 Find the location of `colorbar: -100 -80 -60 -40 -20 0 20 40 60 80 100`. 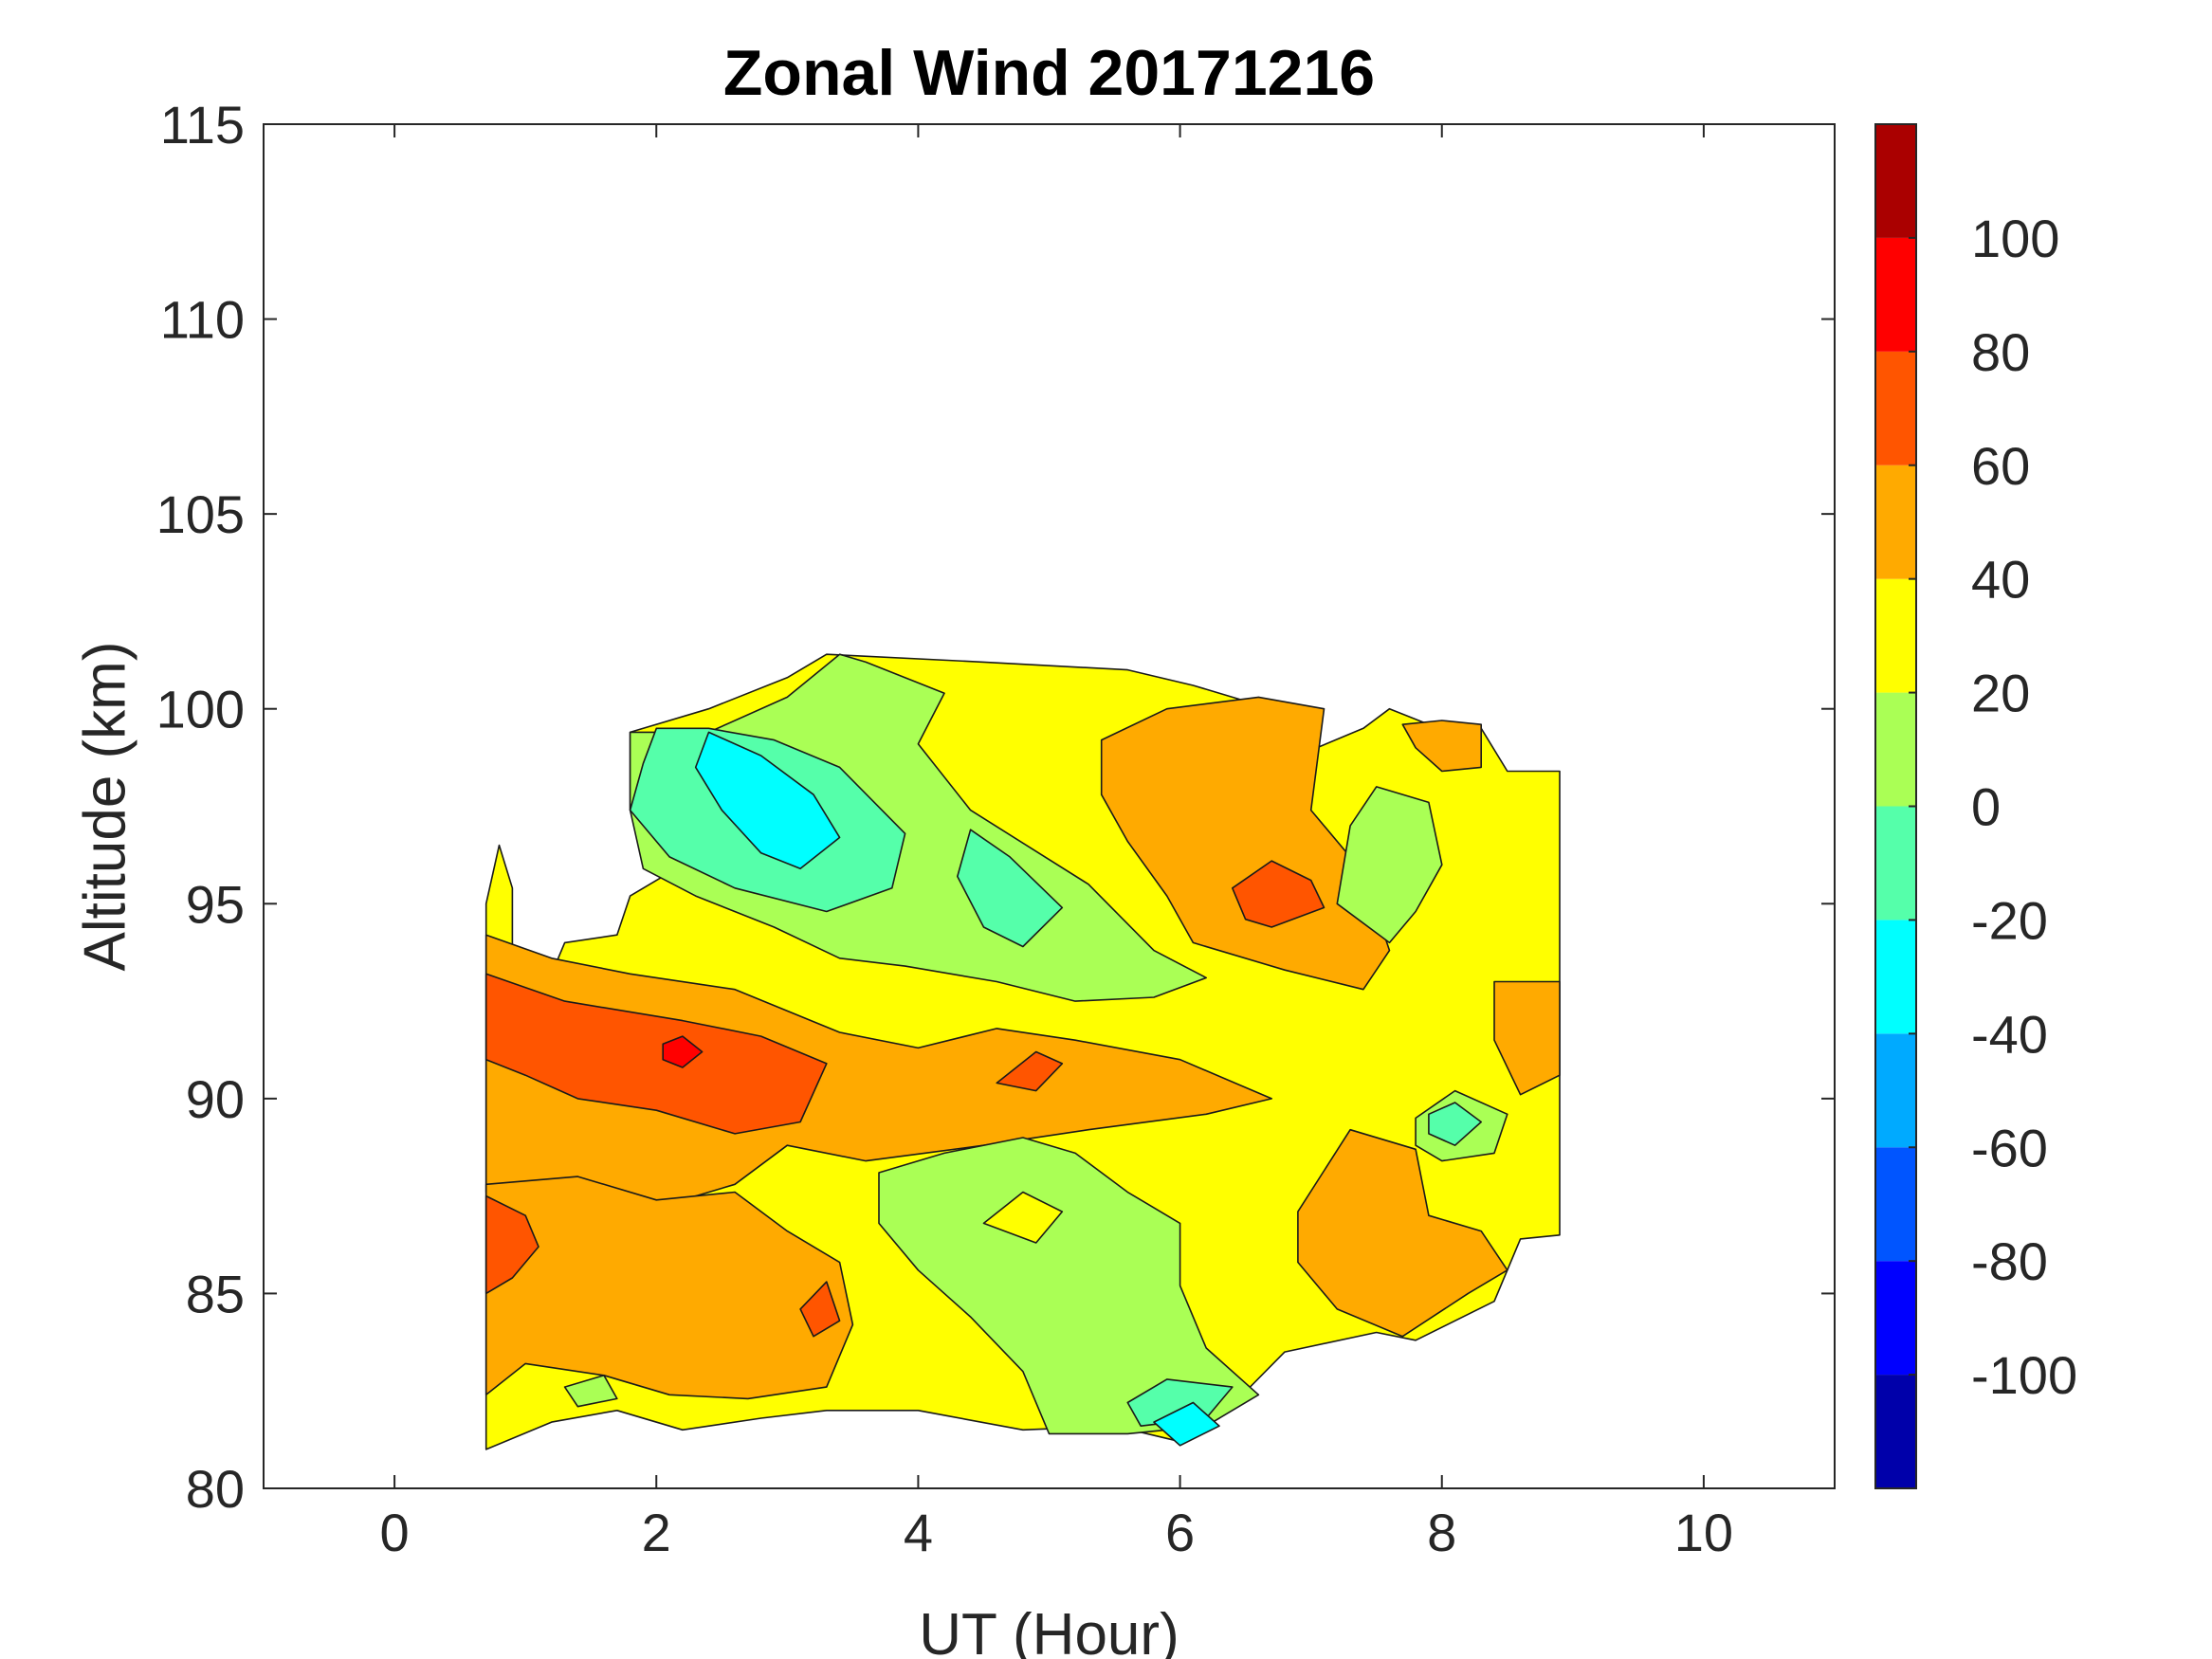

colorbar: -100 -80 -60 -40 -20 0 20 40 60 80 100 is located at coordinates (1975, 806).